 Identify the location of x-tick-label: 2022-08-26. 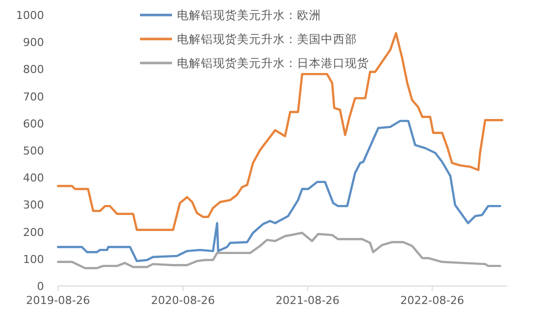
(432, 300).